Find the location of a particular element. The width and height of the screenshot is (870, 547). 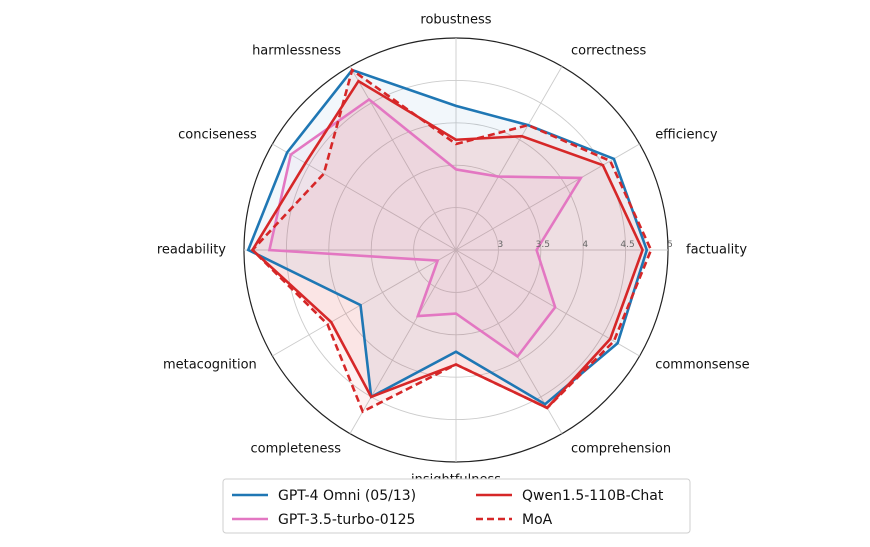

legend-label: GPT-3.5-turbo-0125 is located at coordinates (346, 520).